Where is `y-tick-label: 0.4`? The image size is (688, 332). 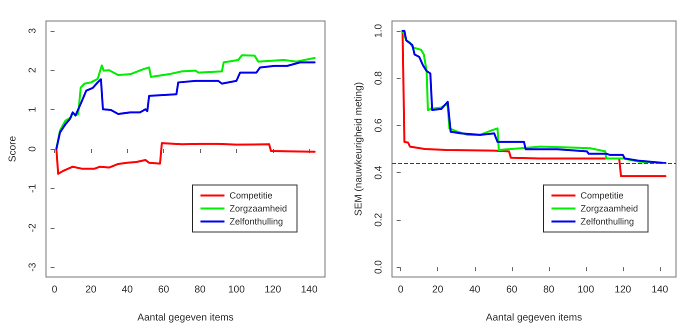 y-tick-label: 0.4 is located at coordinates (379, 172).